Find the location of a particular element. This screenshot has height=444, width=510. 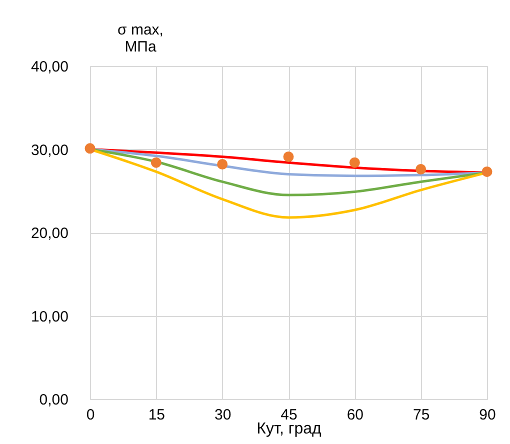

y-tick-label: 0,00 is located at coordinates (53, 400).